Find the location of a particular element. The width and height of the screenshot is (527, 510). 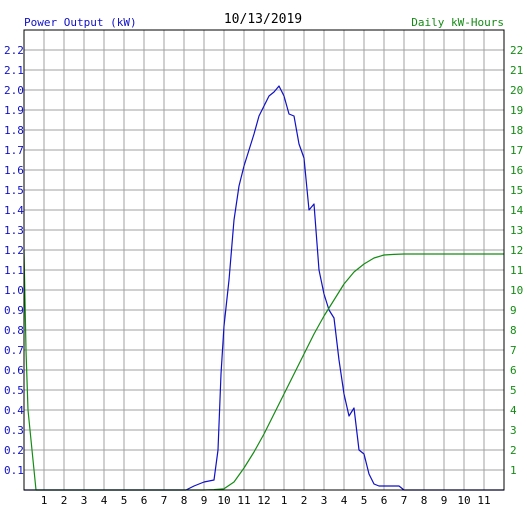

left-tick-label: 2.1 is located at coordinates (14, 70).